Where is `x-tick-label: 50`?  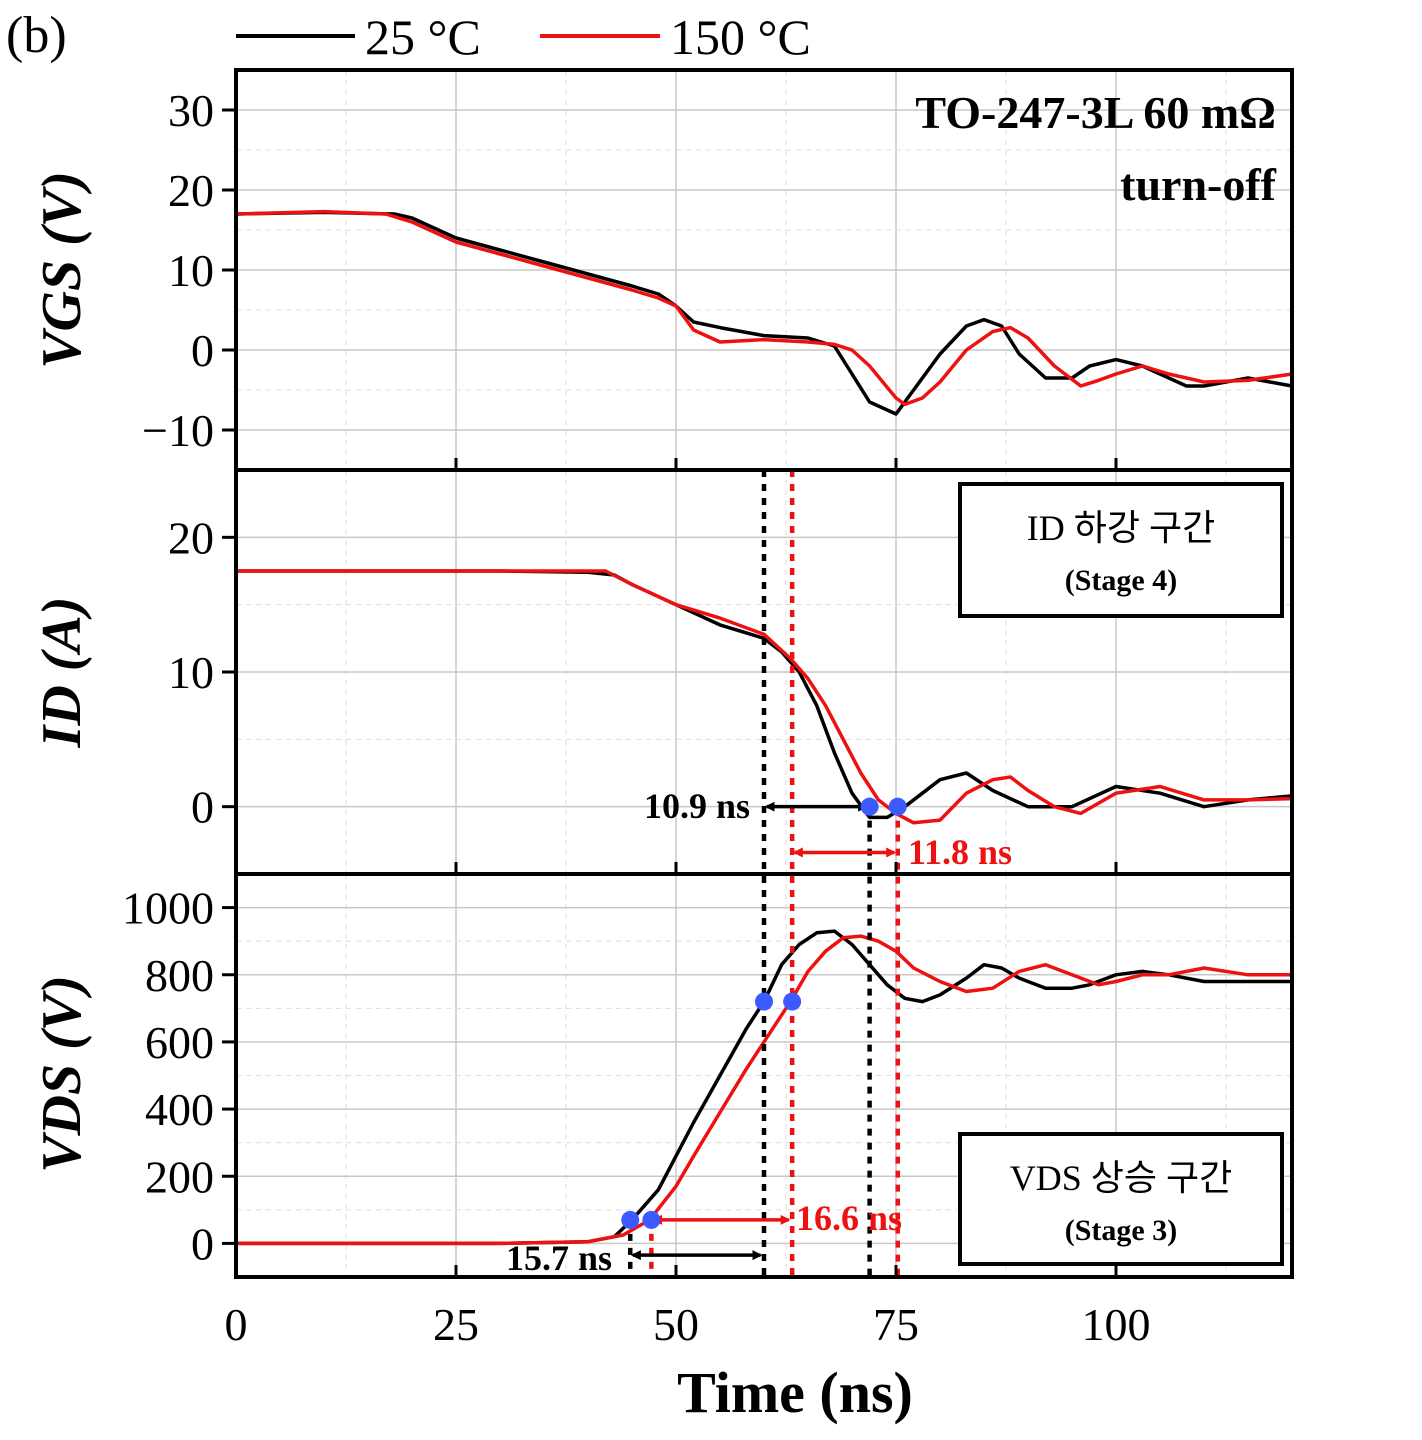 x-tick-label: 50 is located at coordinates (676, 1324).